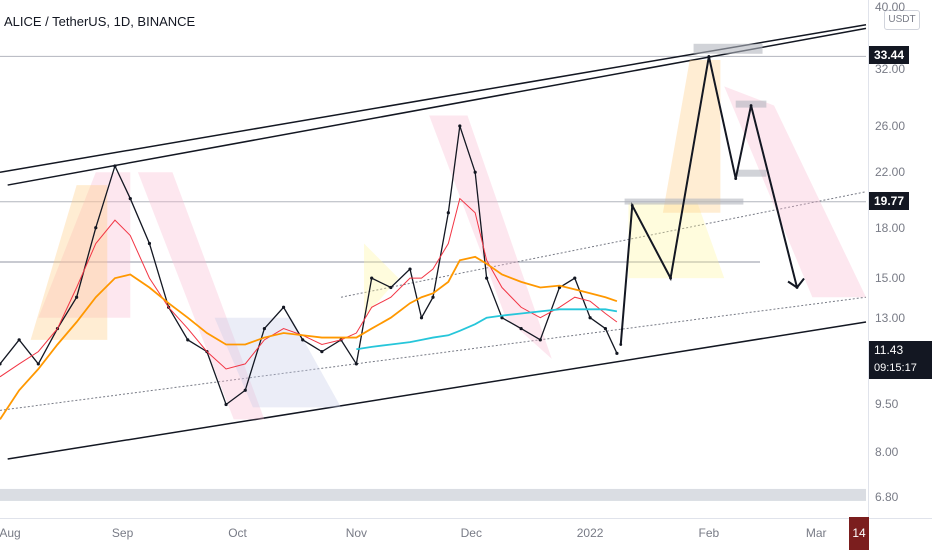 Image resolution: width=932 pixels, height=550 pixels. What do you see at coordinates (590, 533) in the screenshot?
I see `time-tick-label: 2022` at bounding box center [590, 533].